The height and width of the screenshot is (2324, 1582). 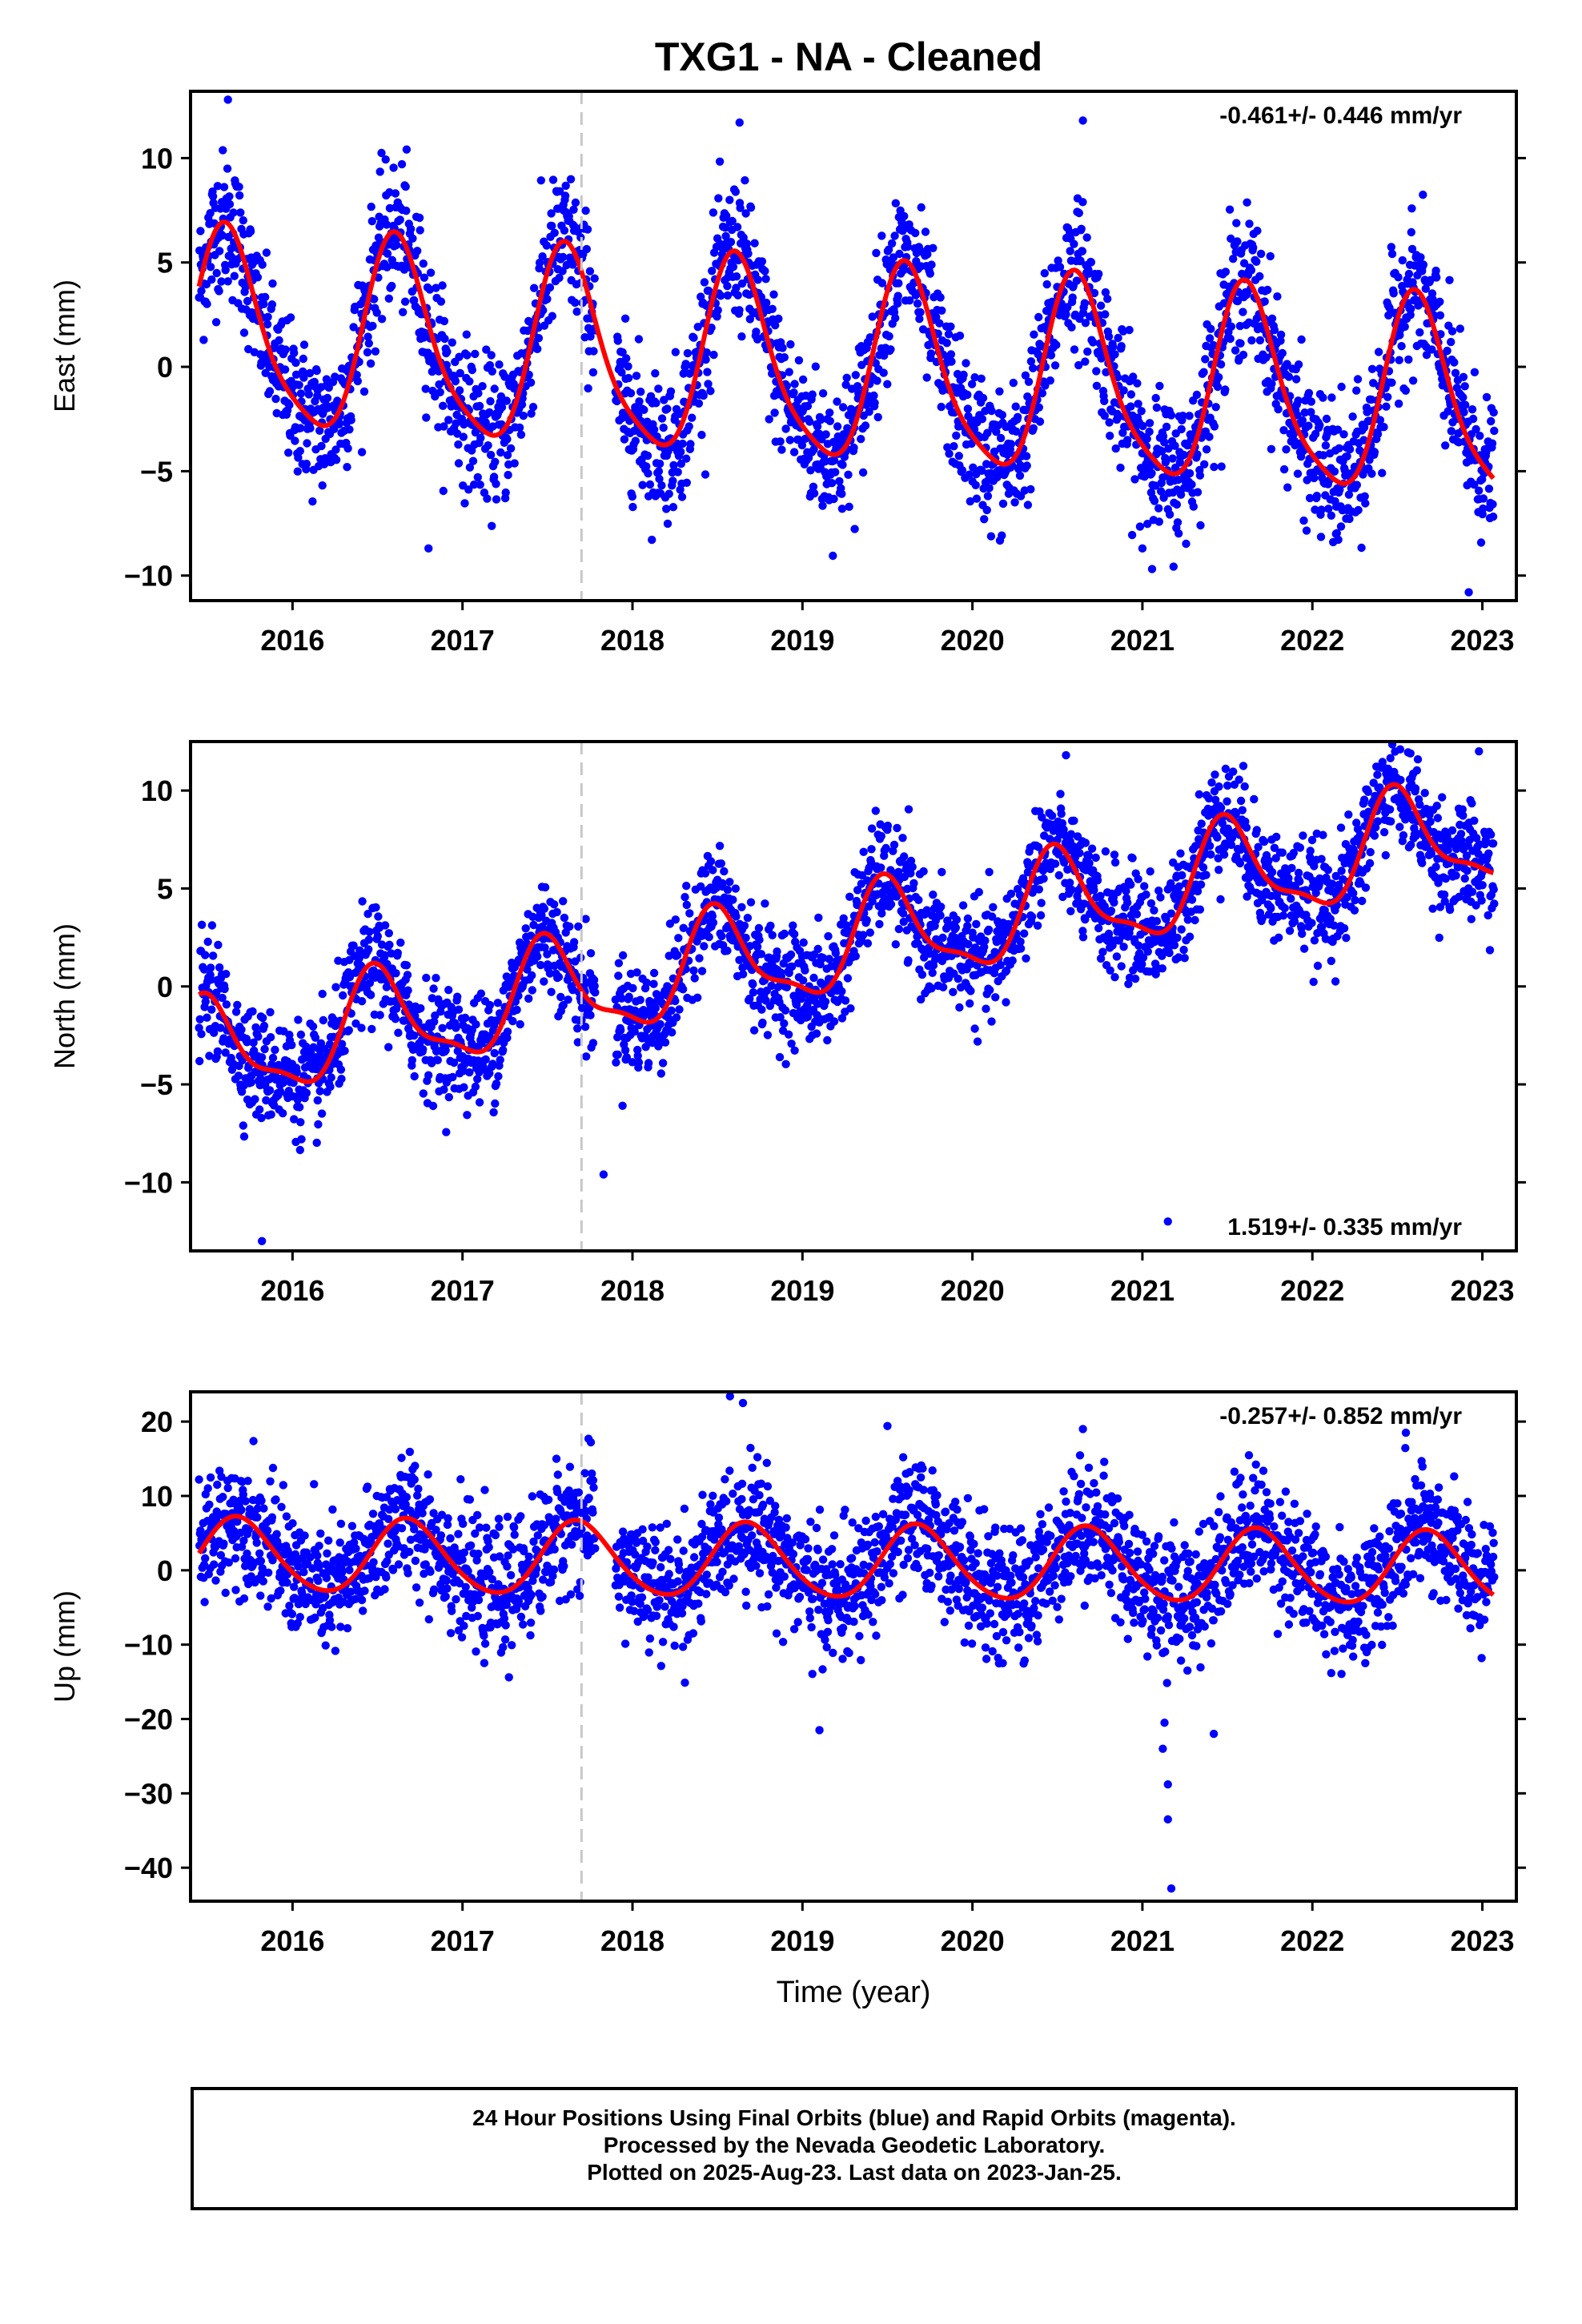 What do you see at coordinates (632, 640) in the screenshot?
I see `x-tick-label: 2018` at bounding box center [632, 640].